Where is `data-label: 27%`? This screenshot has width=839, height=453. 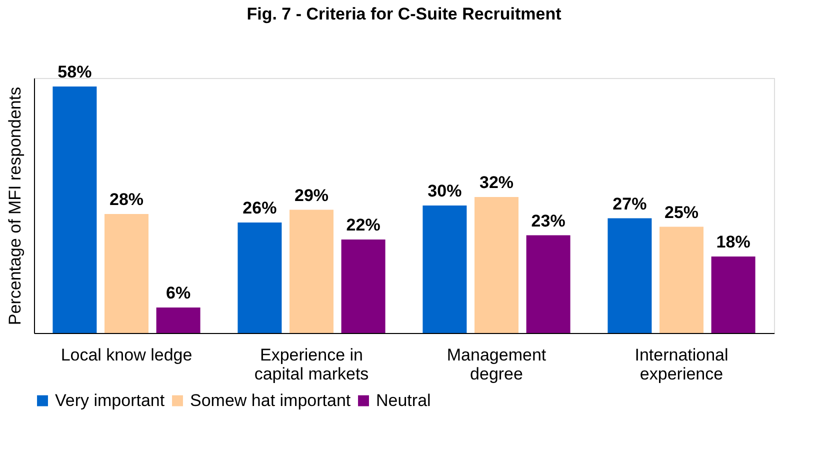
data-label: 27% is located at coordinates (629, 204).